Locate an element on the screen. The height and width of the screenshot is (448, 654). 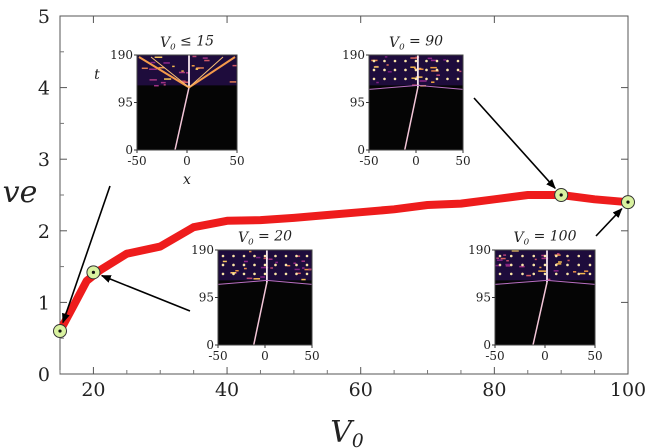
inset-title: V0 = 100 is located at coordinates (544, 238).